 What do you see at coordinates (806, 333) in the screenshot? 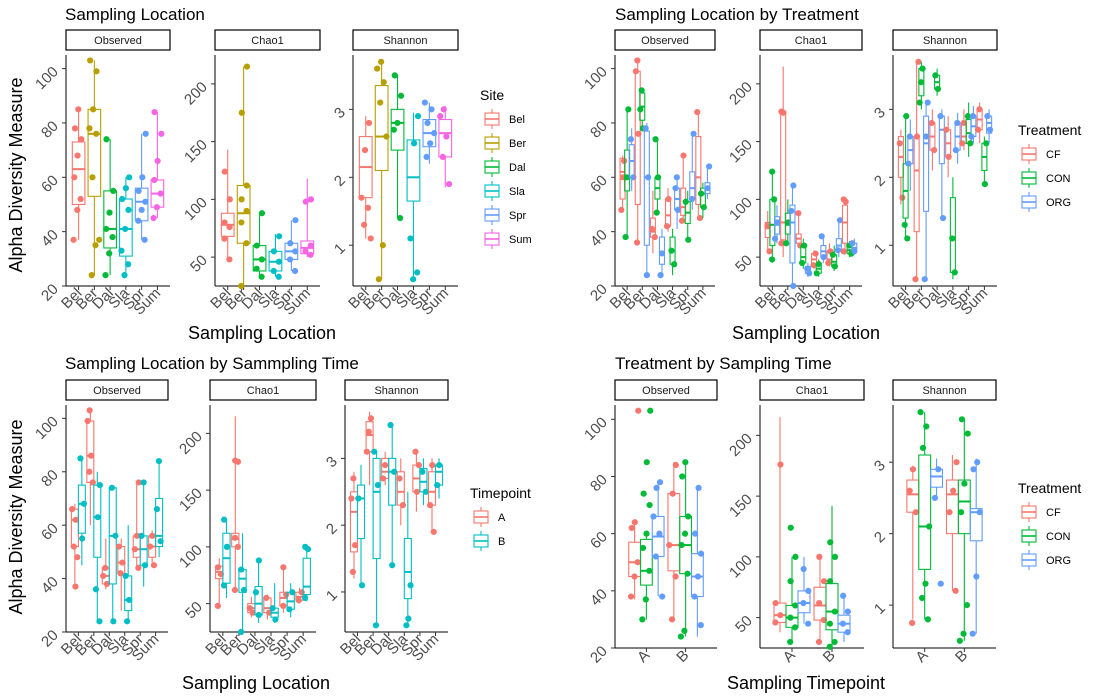
I see `x-axis-label: Sampling Location` at bounding box center [806, 333].